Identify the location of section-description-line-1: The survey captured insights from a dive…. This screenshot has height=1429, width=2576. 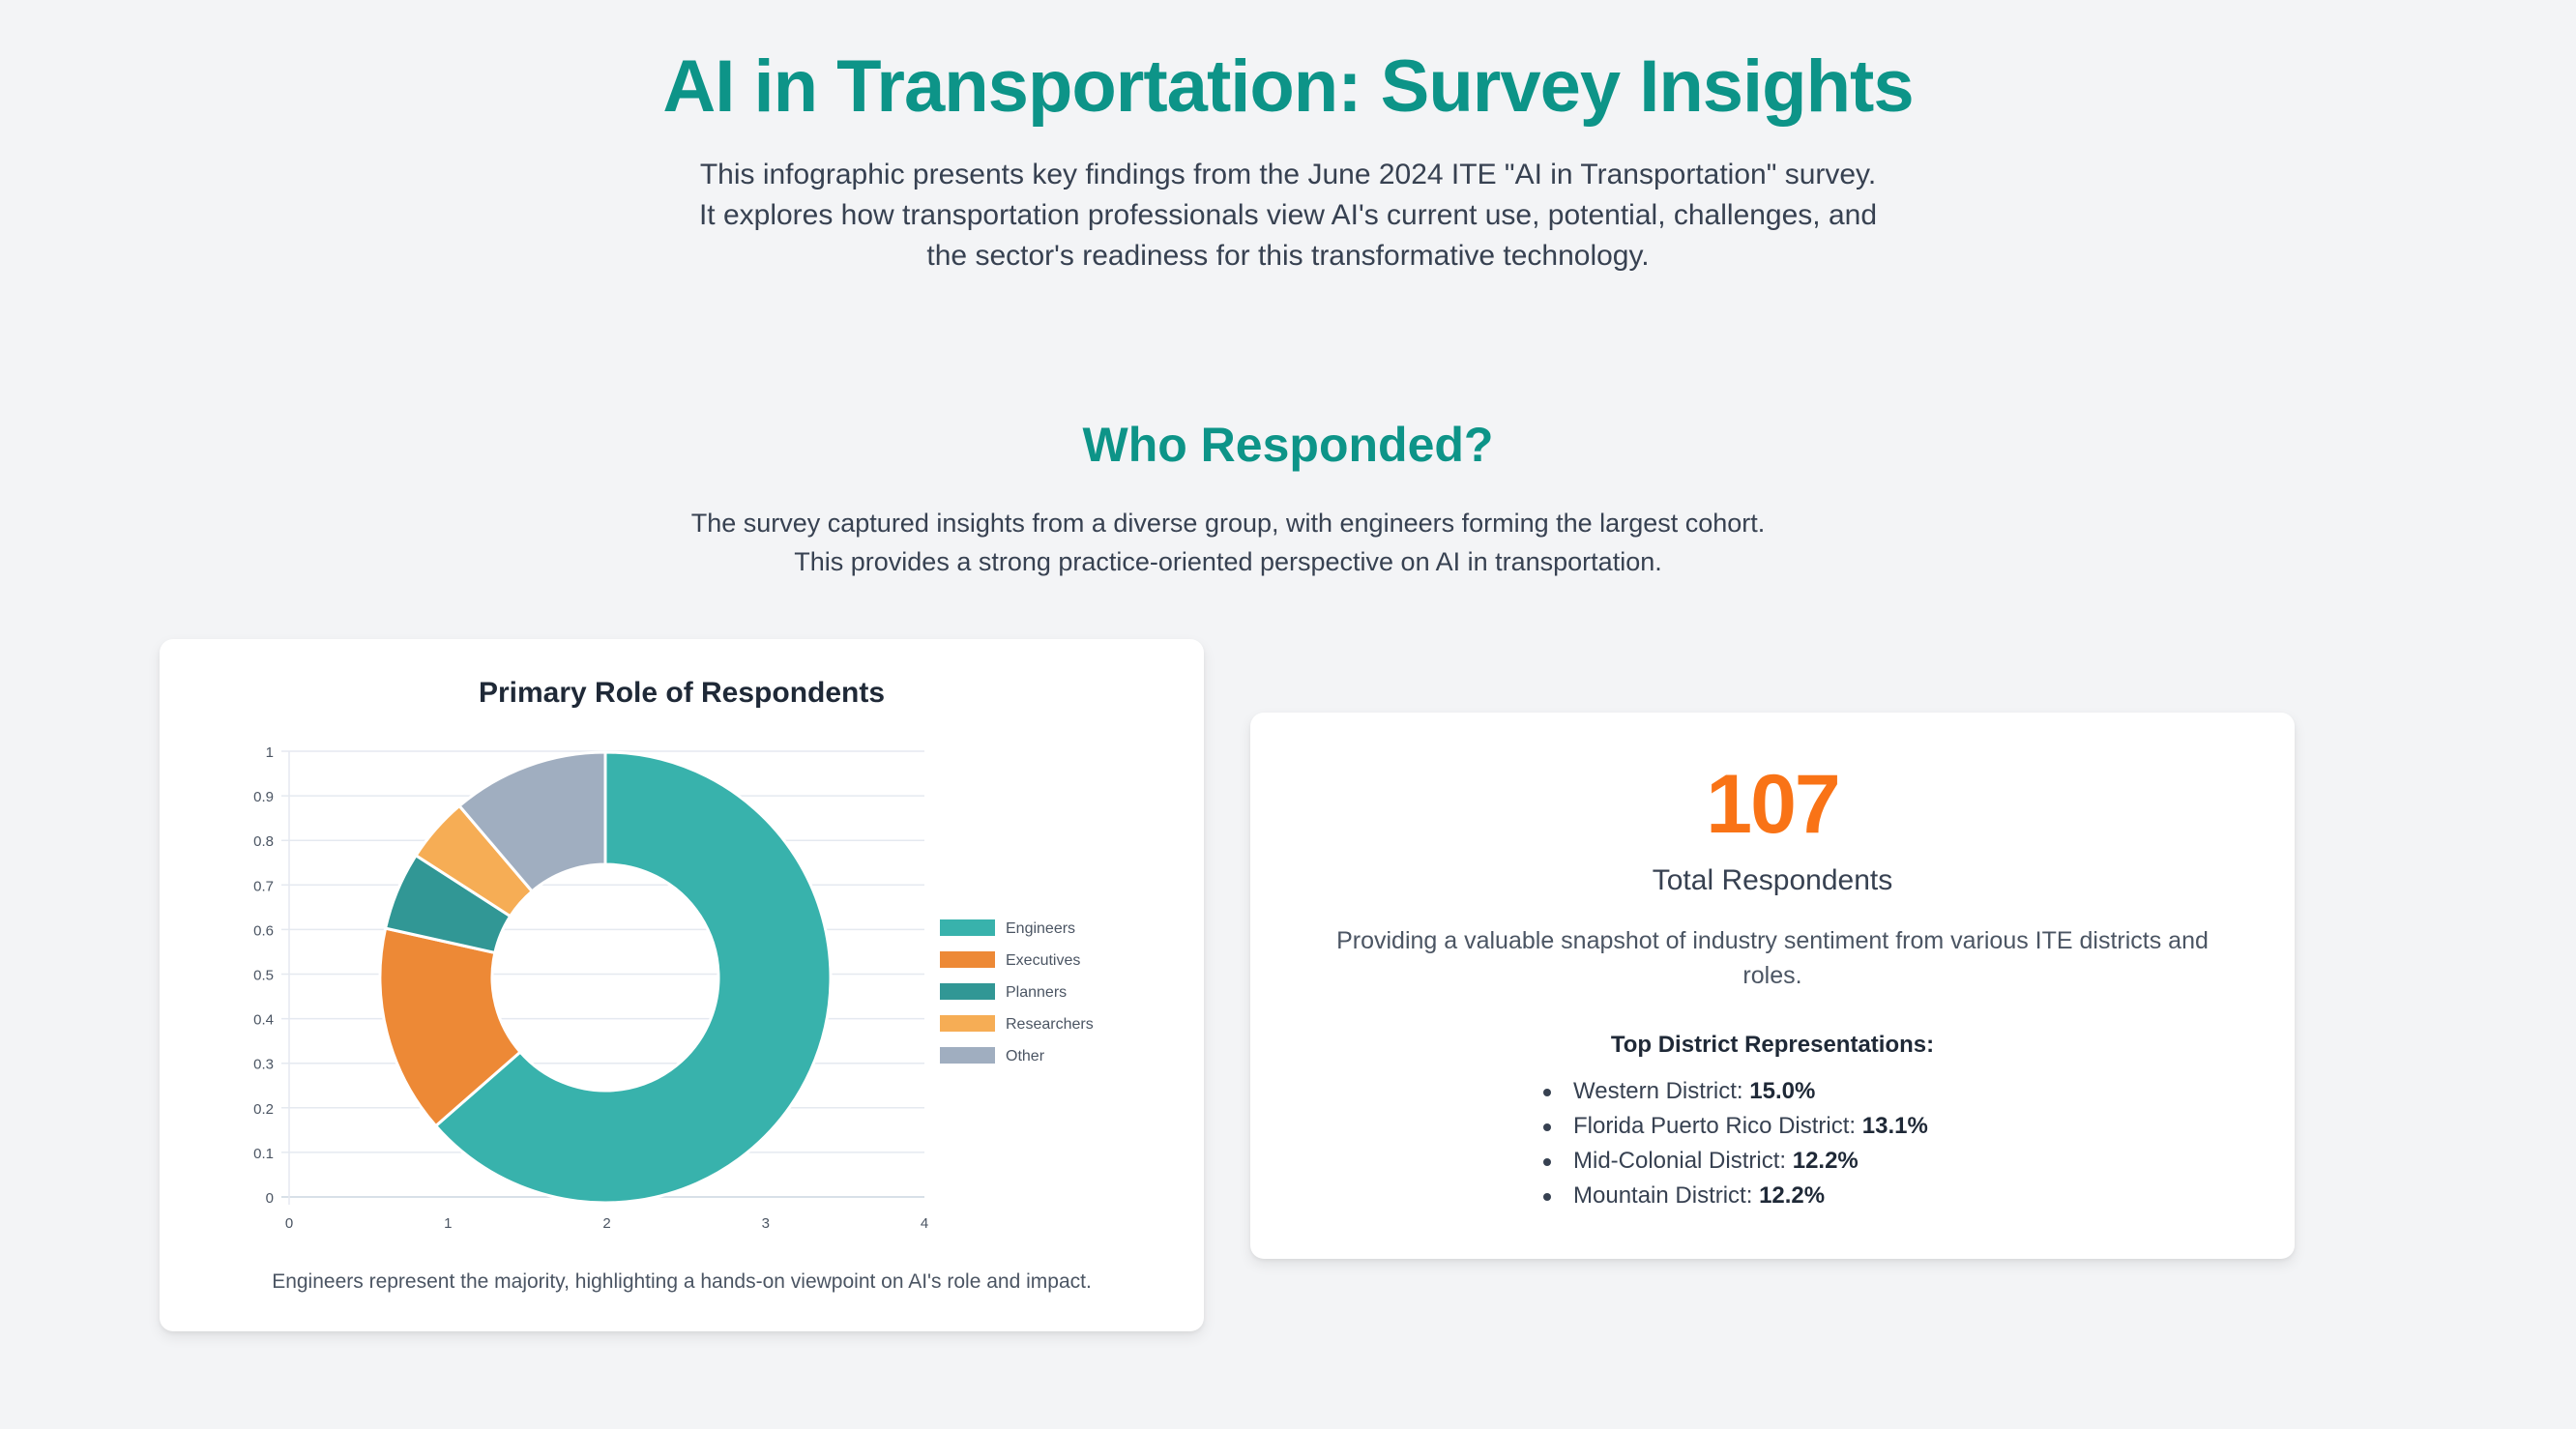
(1228, 523).